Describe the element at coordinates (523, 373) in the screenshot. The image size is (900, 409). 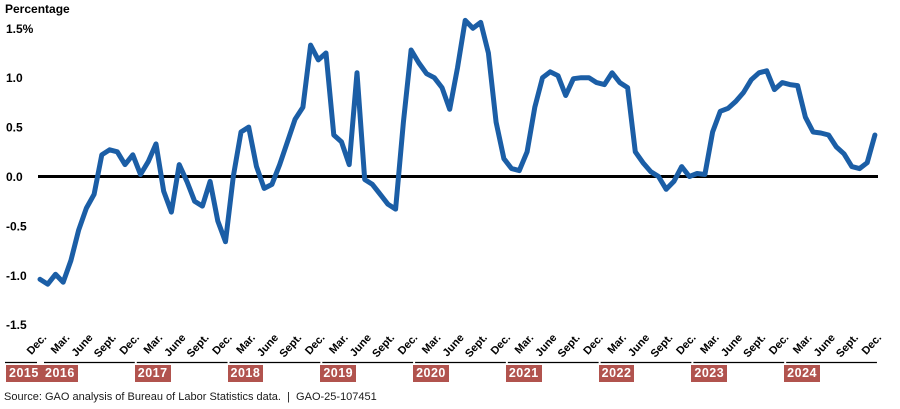
I see `year-label-2021: 2021` at that location.